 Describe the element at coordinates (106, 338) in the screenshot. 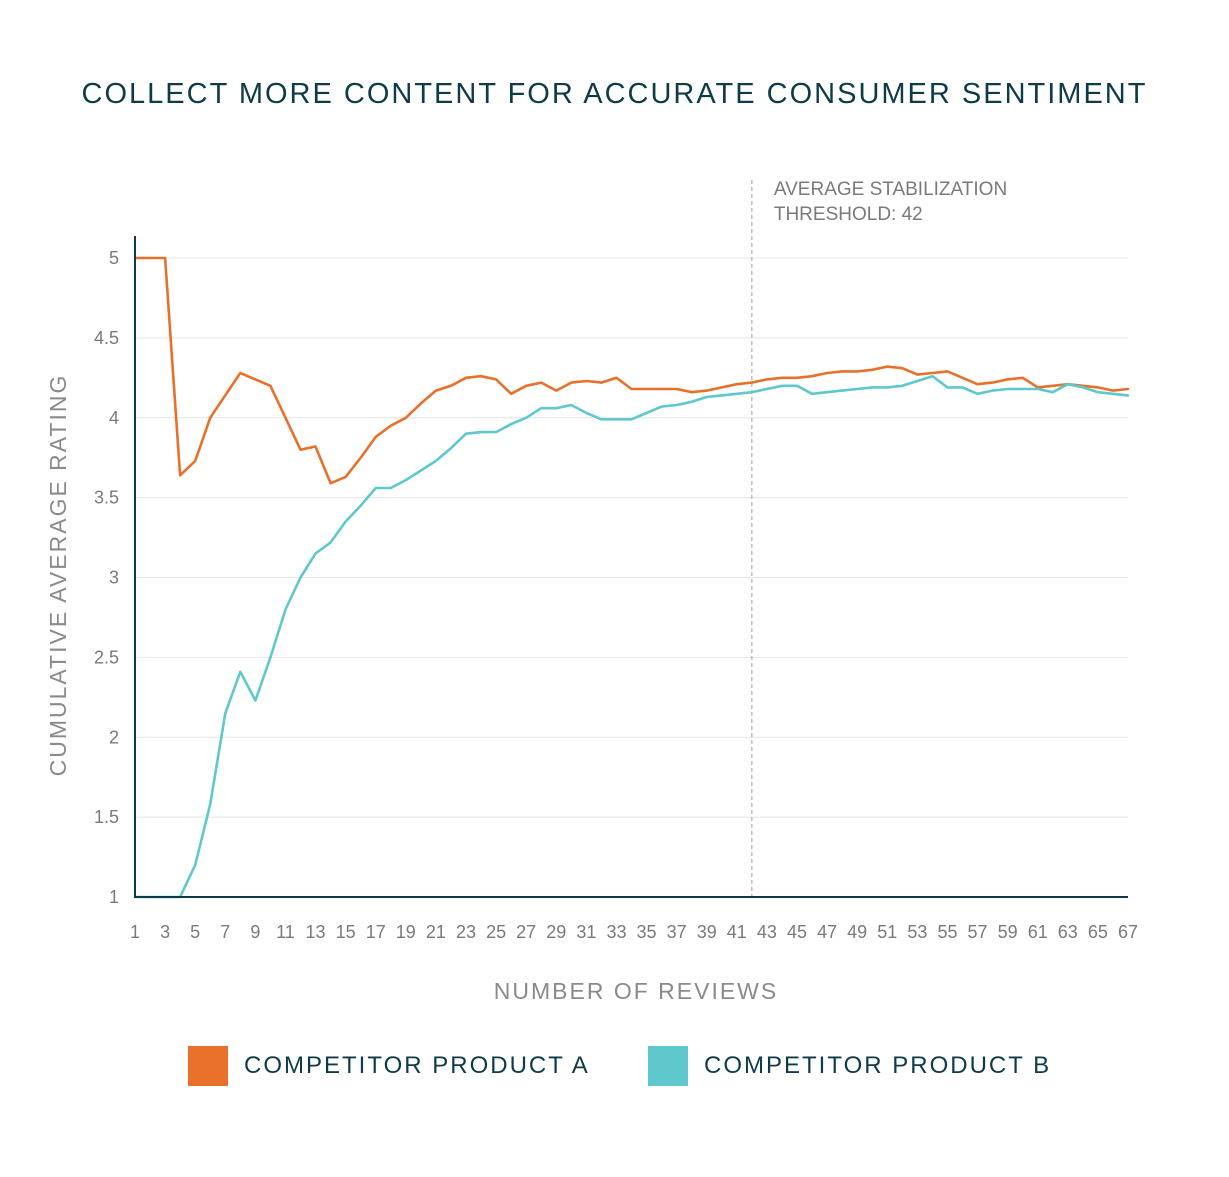

I see `y-tick-label: 4.5` at that location.